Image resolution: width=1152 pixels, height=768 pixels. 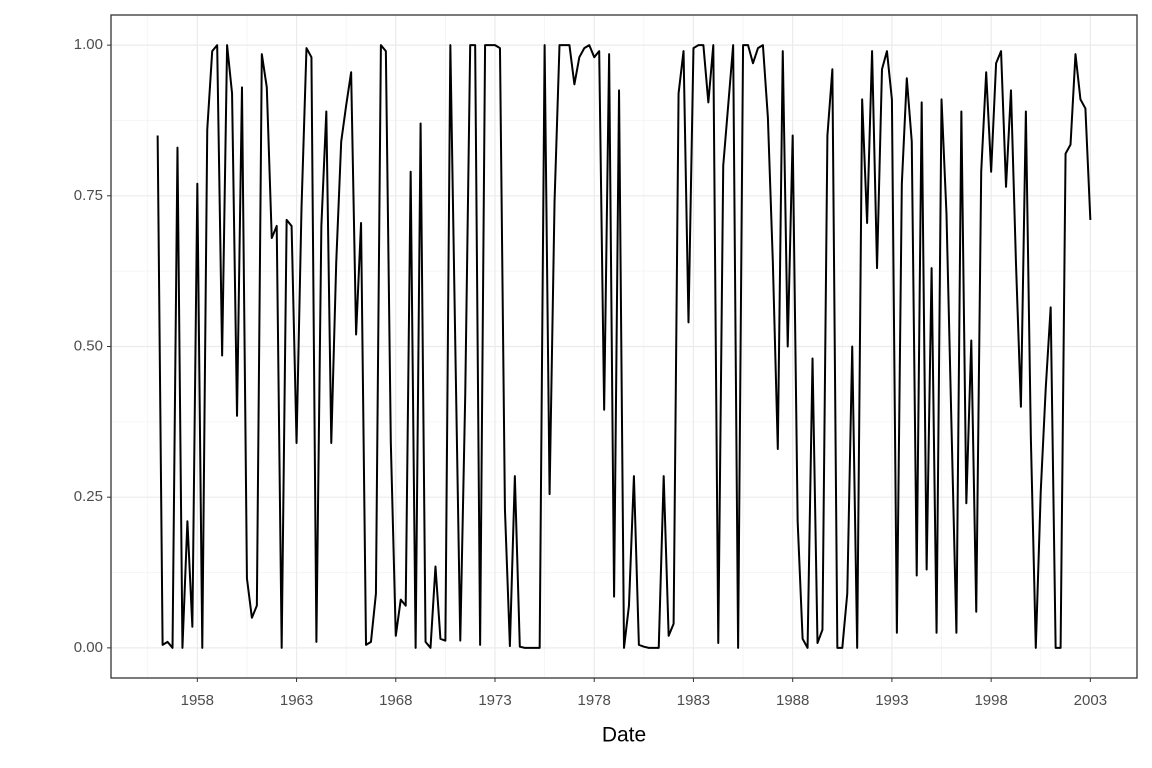 I want to click on x-tick-label: 1958, so click(x=197, y=700).